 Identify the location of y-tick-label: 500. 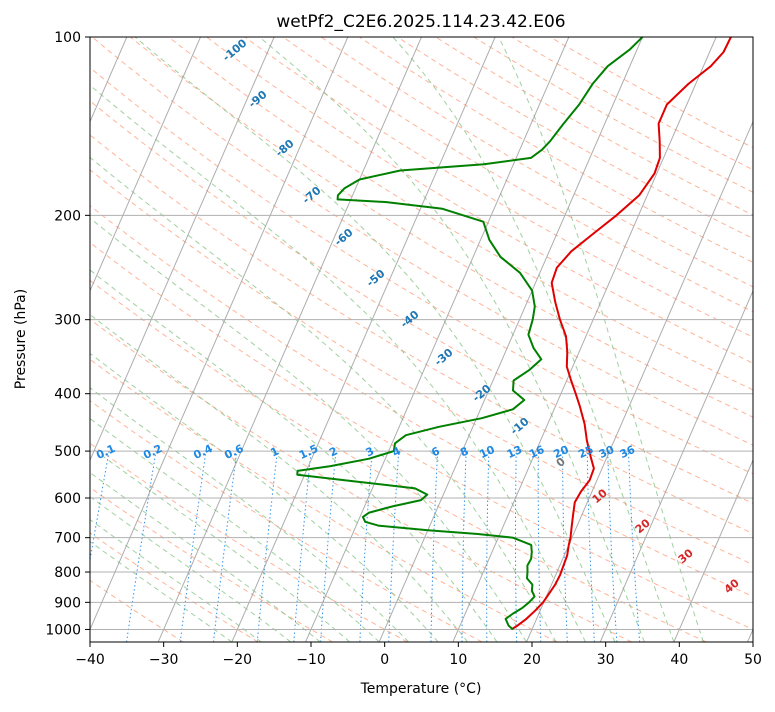
(67, 452).